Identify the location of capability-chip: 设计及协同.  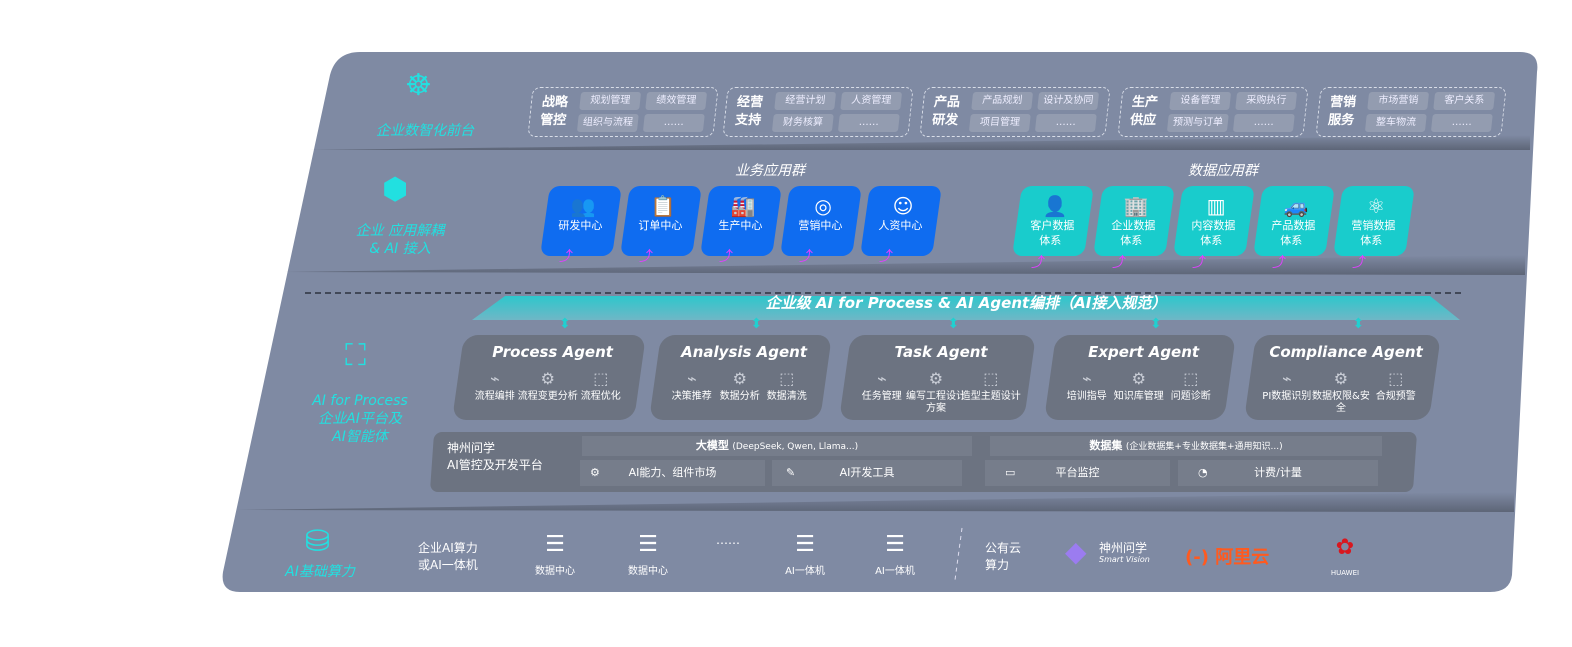
(1068, 101).